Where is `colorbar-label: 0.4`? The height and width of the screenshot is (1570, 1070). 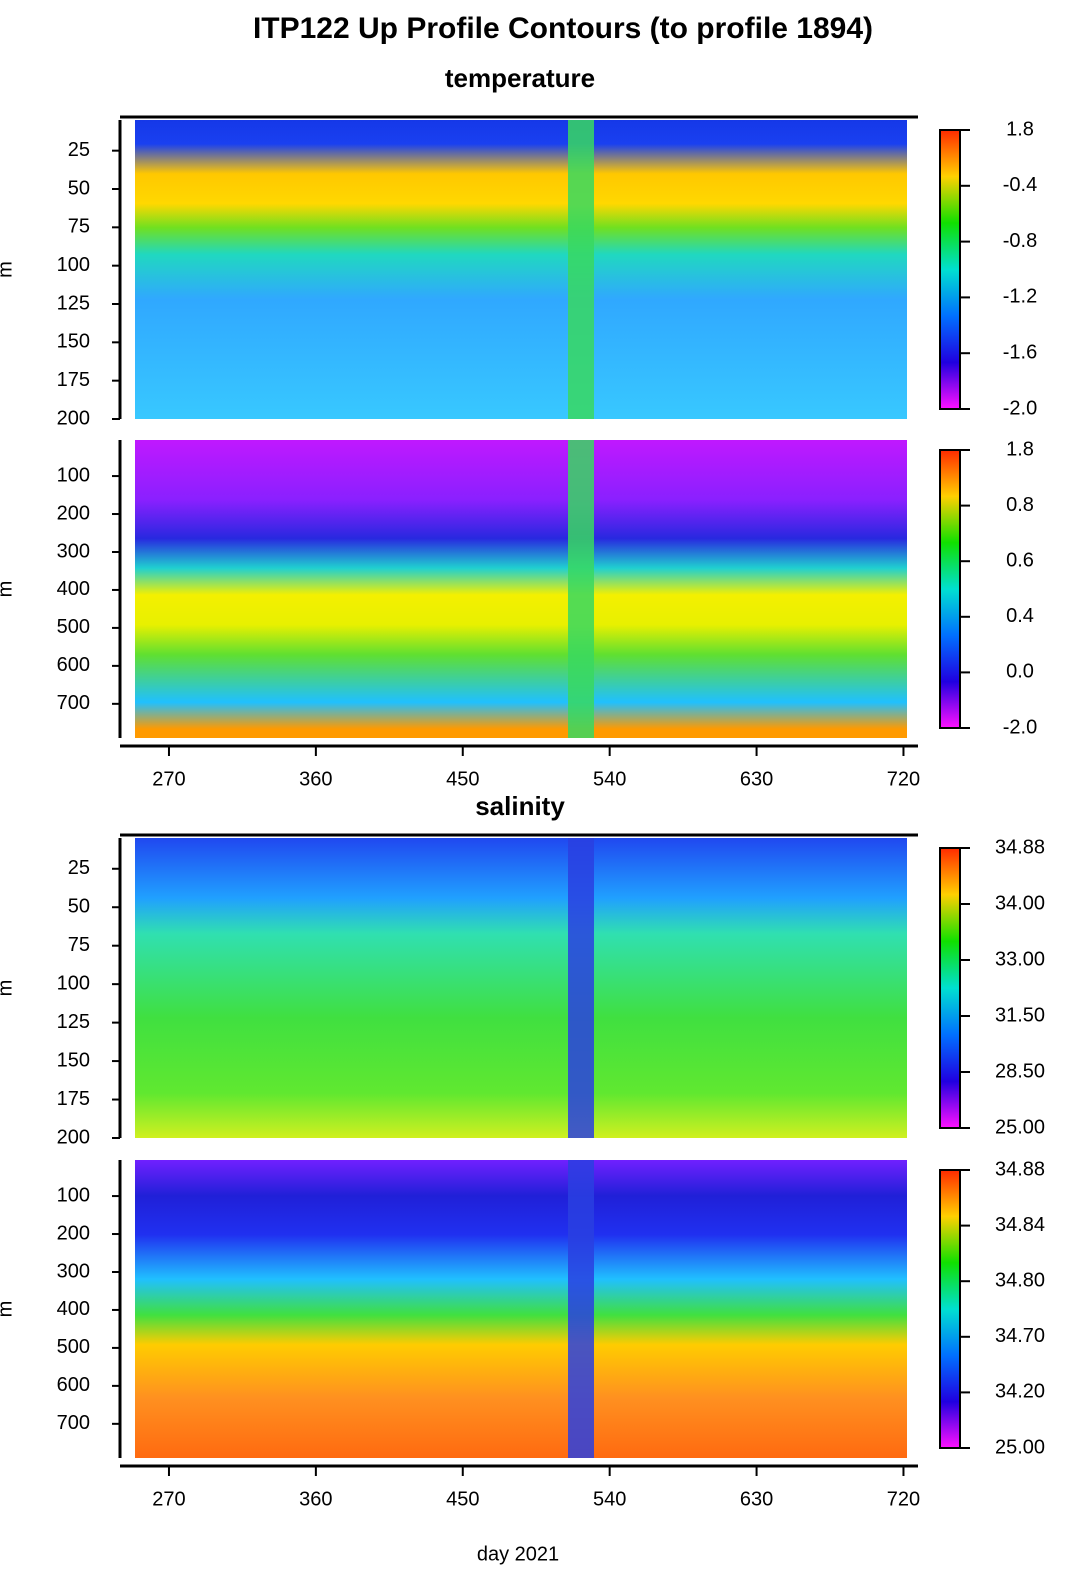 colorbar-label: 0.4 is located at coordinates (1020, 616).